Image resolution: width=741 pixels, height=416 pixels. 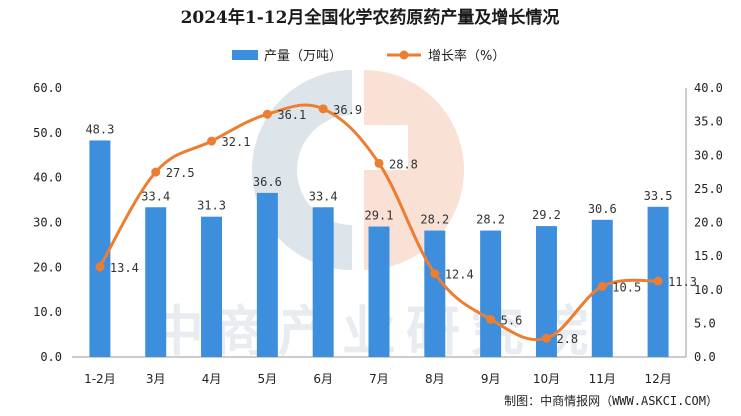 What do you see at coordinates (47, 133) in the screenshot?
I see `y-left-tick: 50.0` at bounding box center [47, 133].